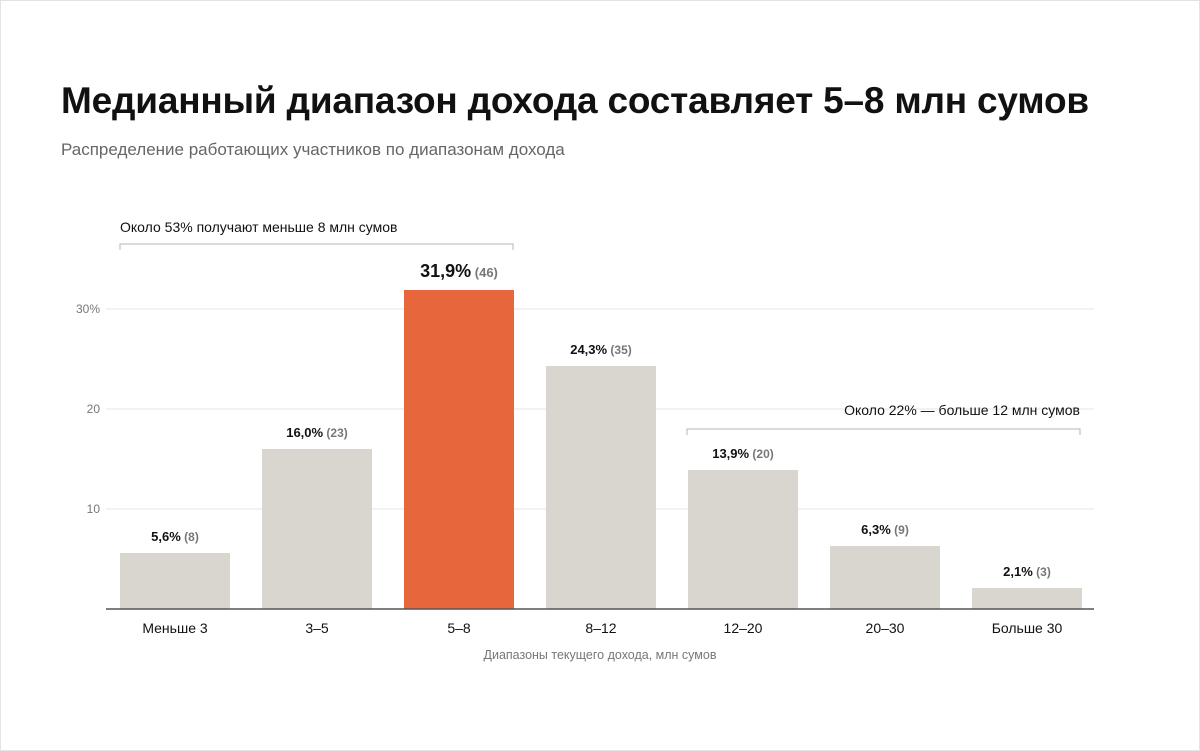 This screenshot has height=751, width=1200. Describe the element at coordinates (259, 227) in the screenshot. I see `annotation-text: Около 53% получают меньше 8 млн сумов` at that location.